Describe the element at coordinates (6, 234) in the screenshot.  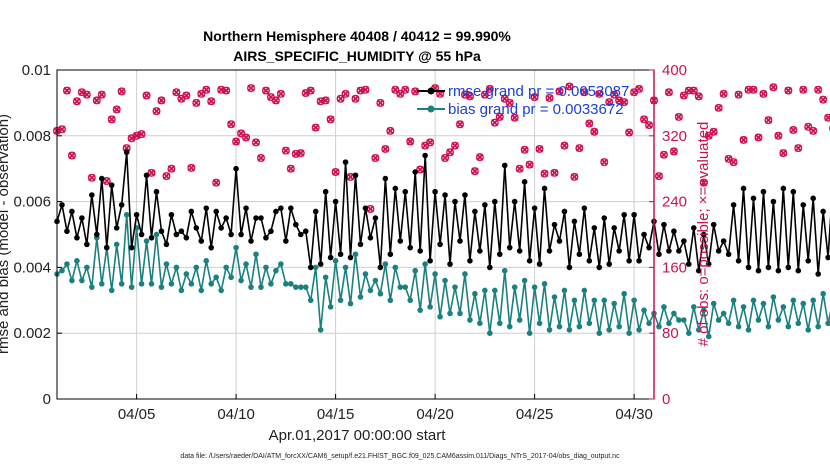
I see `y-axis-left-label: rmse and bias (model - observation)` at that location.